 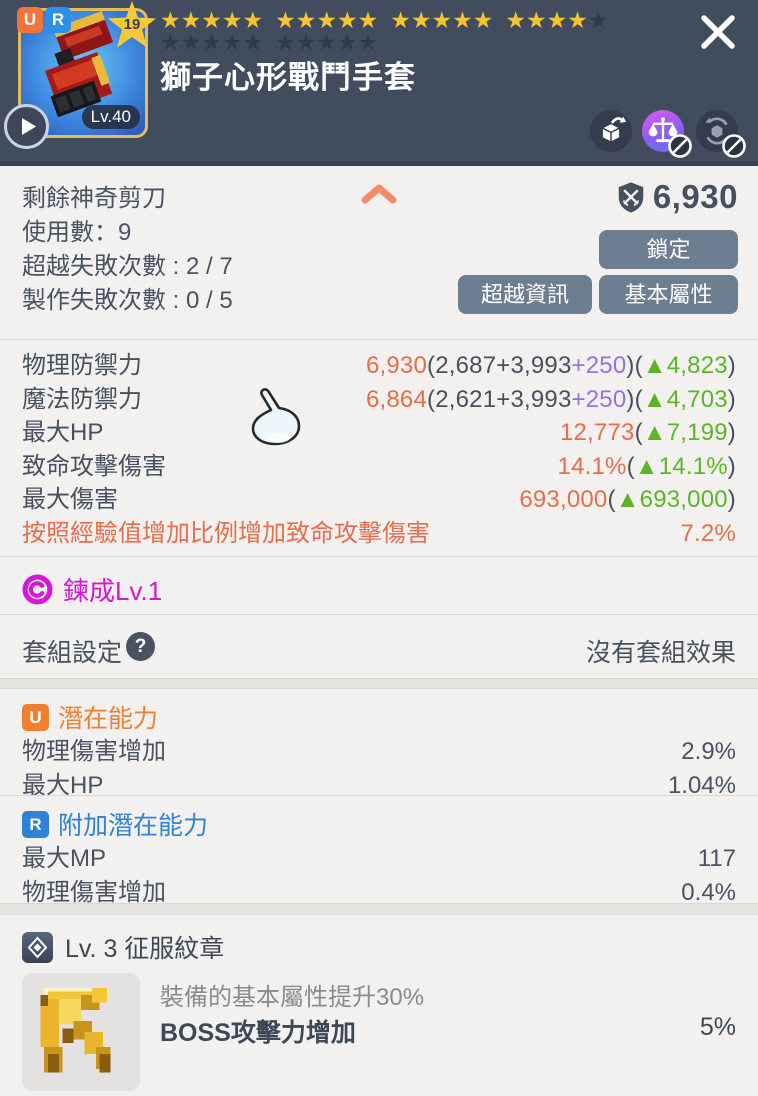 What do you see at coordinates (94, 198) in the screenshot?
I see `info-line: 剩餘神奇剪刀` at bounding box center [94, 198].